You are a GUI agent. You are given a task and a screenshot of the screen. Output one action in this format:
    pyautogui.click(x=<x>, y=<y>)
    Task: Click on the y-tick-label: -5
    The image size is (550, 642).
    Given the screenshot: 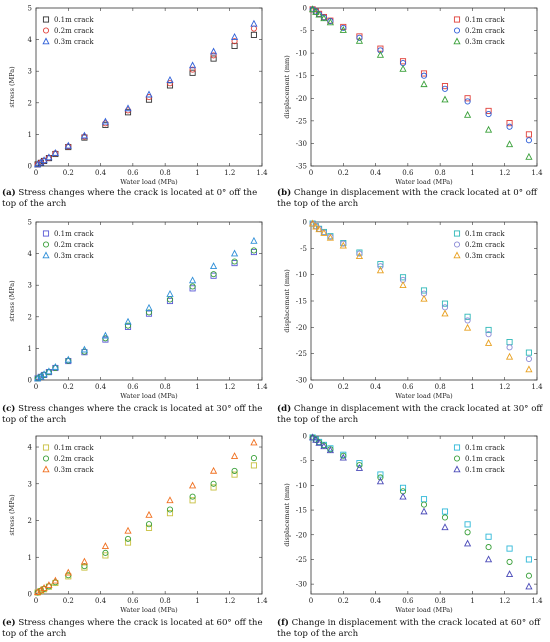 What is the action you would take?
    pyautogui.click(x=303, y=249)
    